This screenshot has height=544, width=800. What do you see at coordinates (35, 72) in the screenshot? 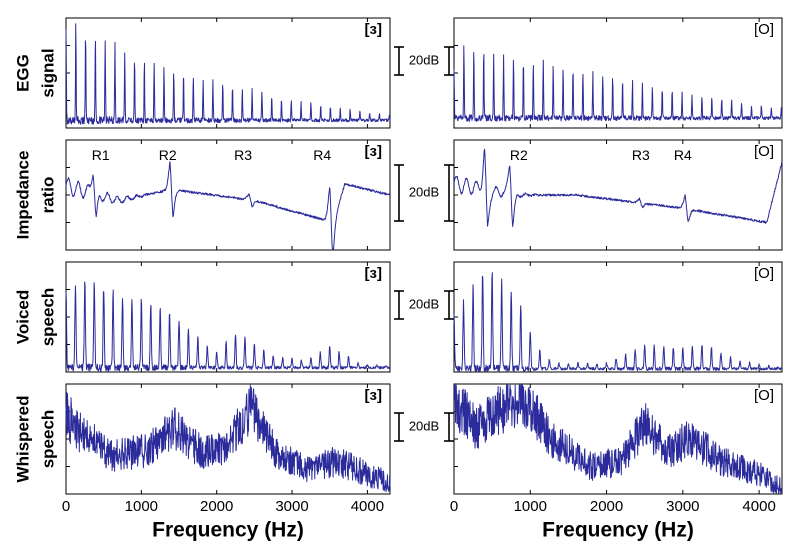
I see `row-label: EGG signal` at bounding box center [35, 72].